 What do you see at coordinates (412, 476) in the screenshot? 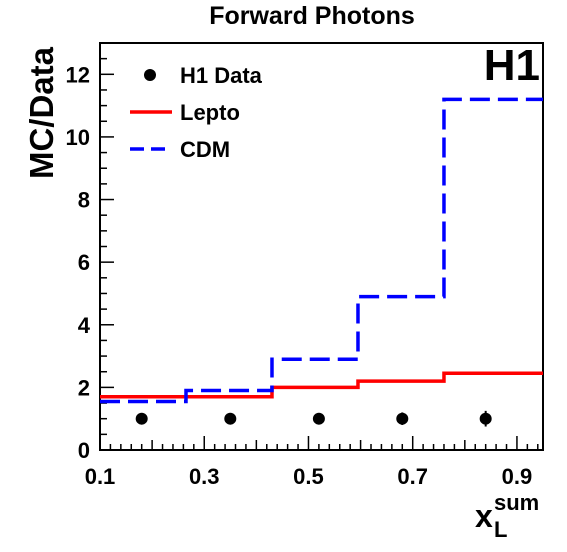
I see `x-tick-label: 0.7` at bounding box center [412, 476].